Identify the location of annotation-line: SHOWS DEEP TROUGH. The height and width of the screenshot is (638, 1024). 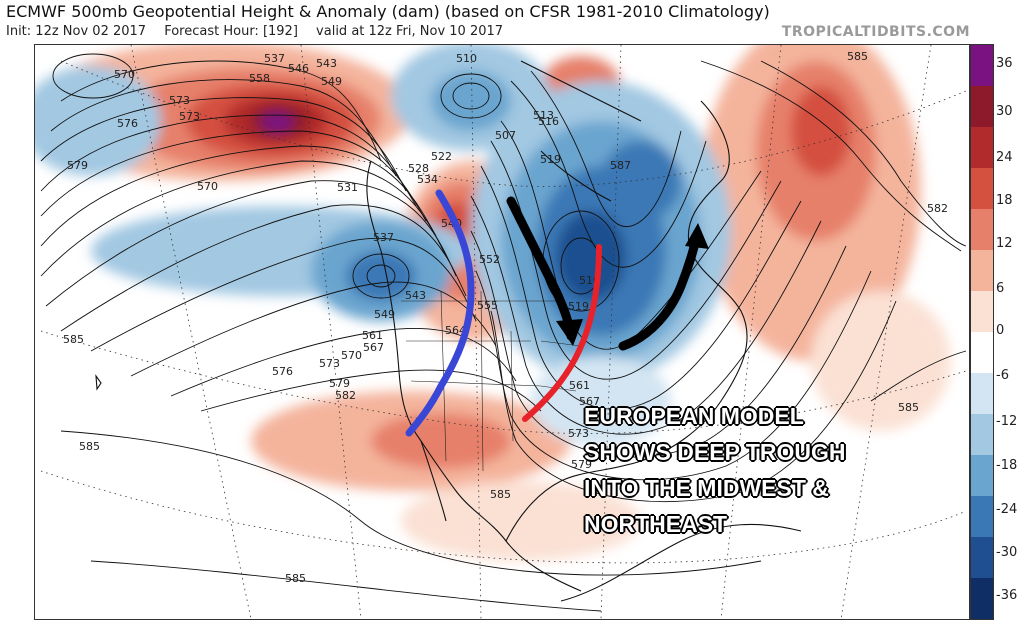
(715, 452).